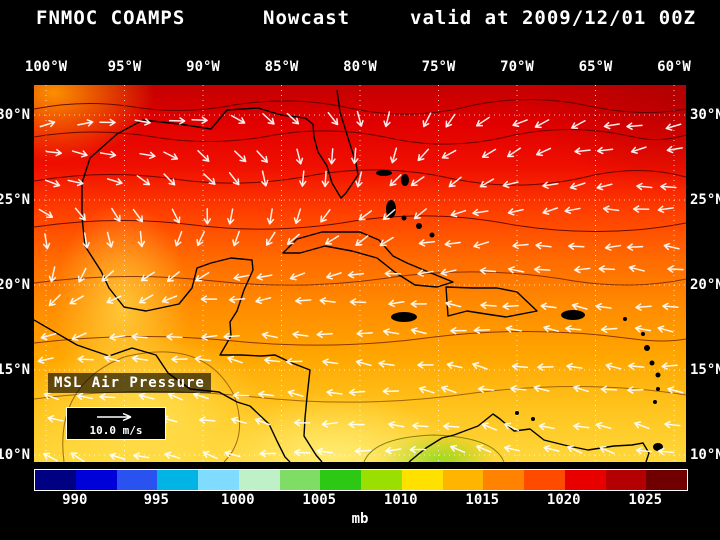 Image resolution: width=720 pixels, height=540 pixels. What do you see at coordinates (307, 18) in the screenshot?
I see `product-name: Nowcast` at bounding box center [307, 18].